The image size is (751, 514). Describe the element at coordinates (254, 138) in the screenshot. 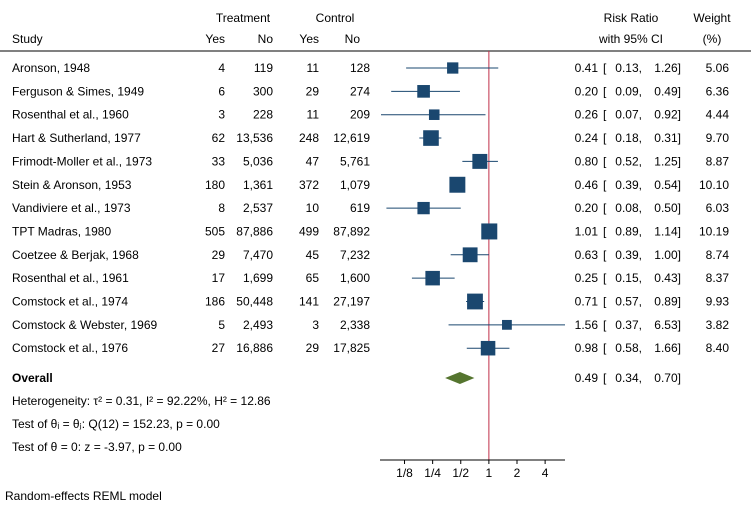

I see `treatment-no: 13,536` at that location.